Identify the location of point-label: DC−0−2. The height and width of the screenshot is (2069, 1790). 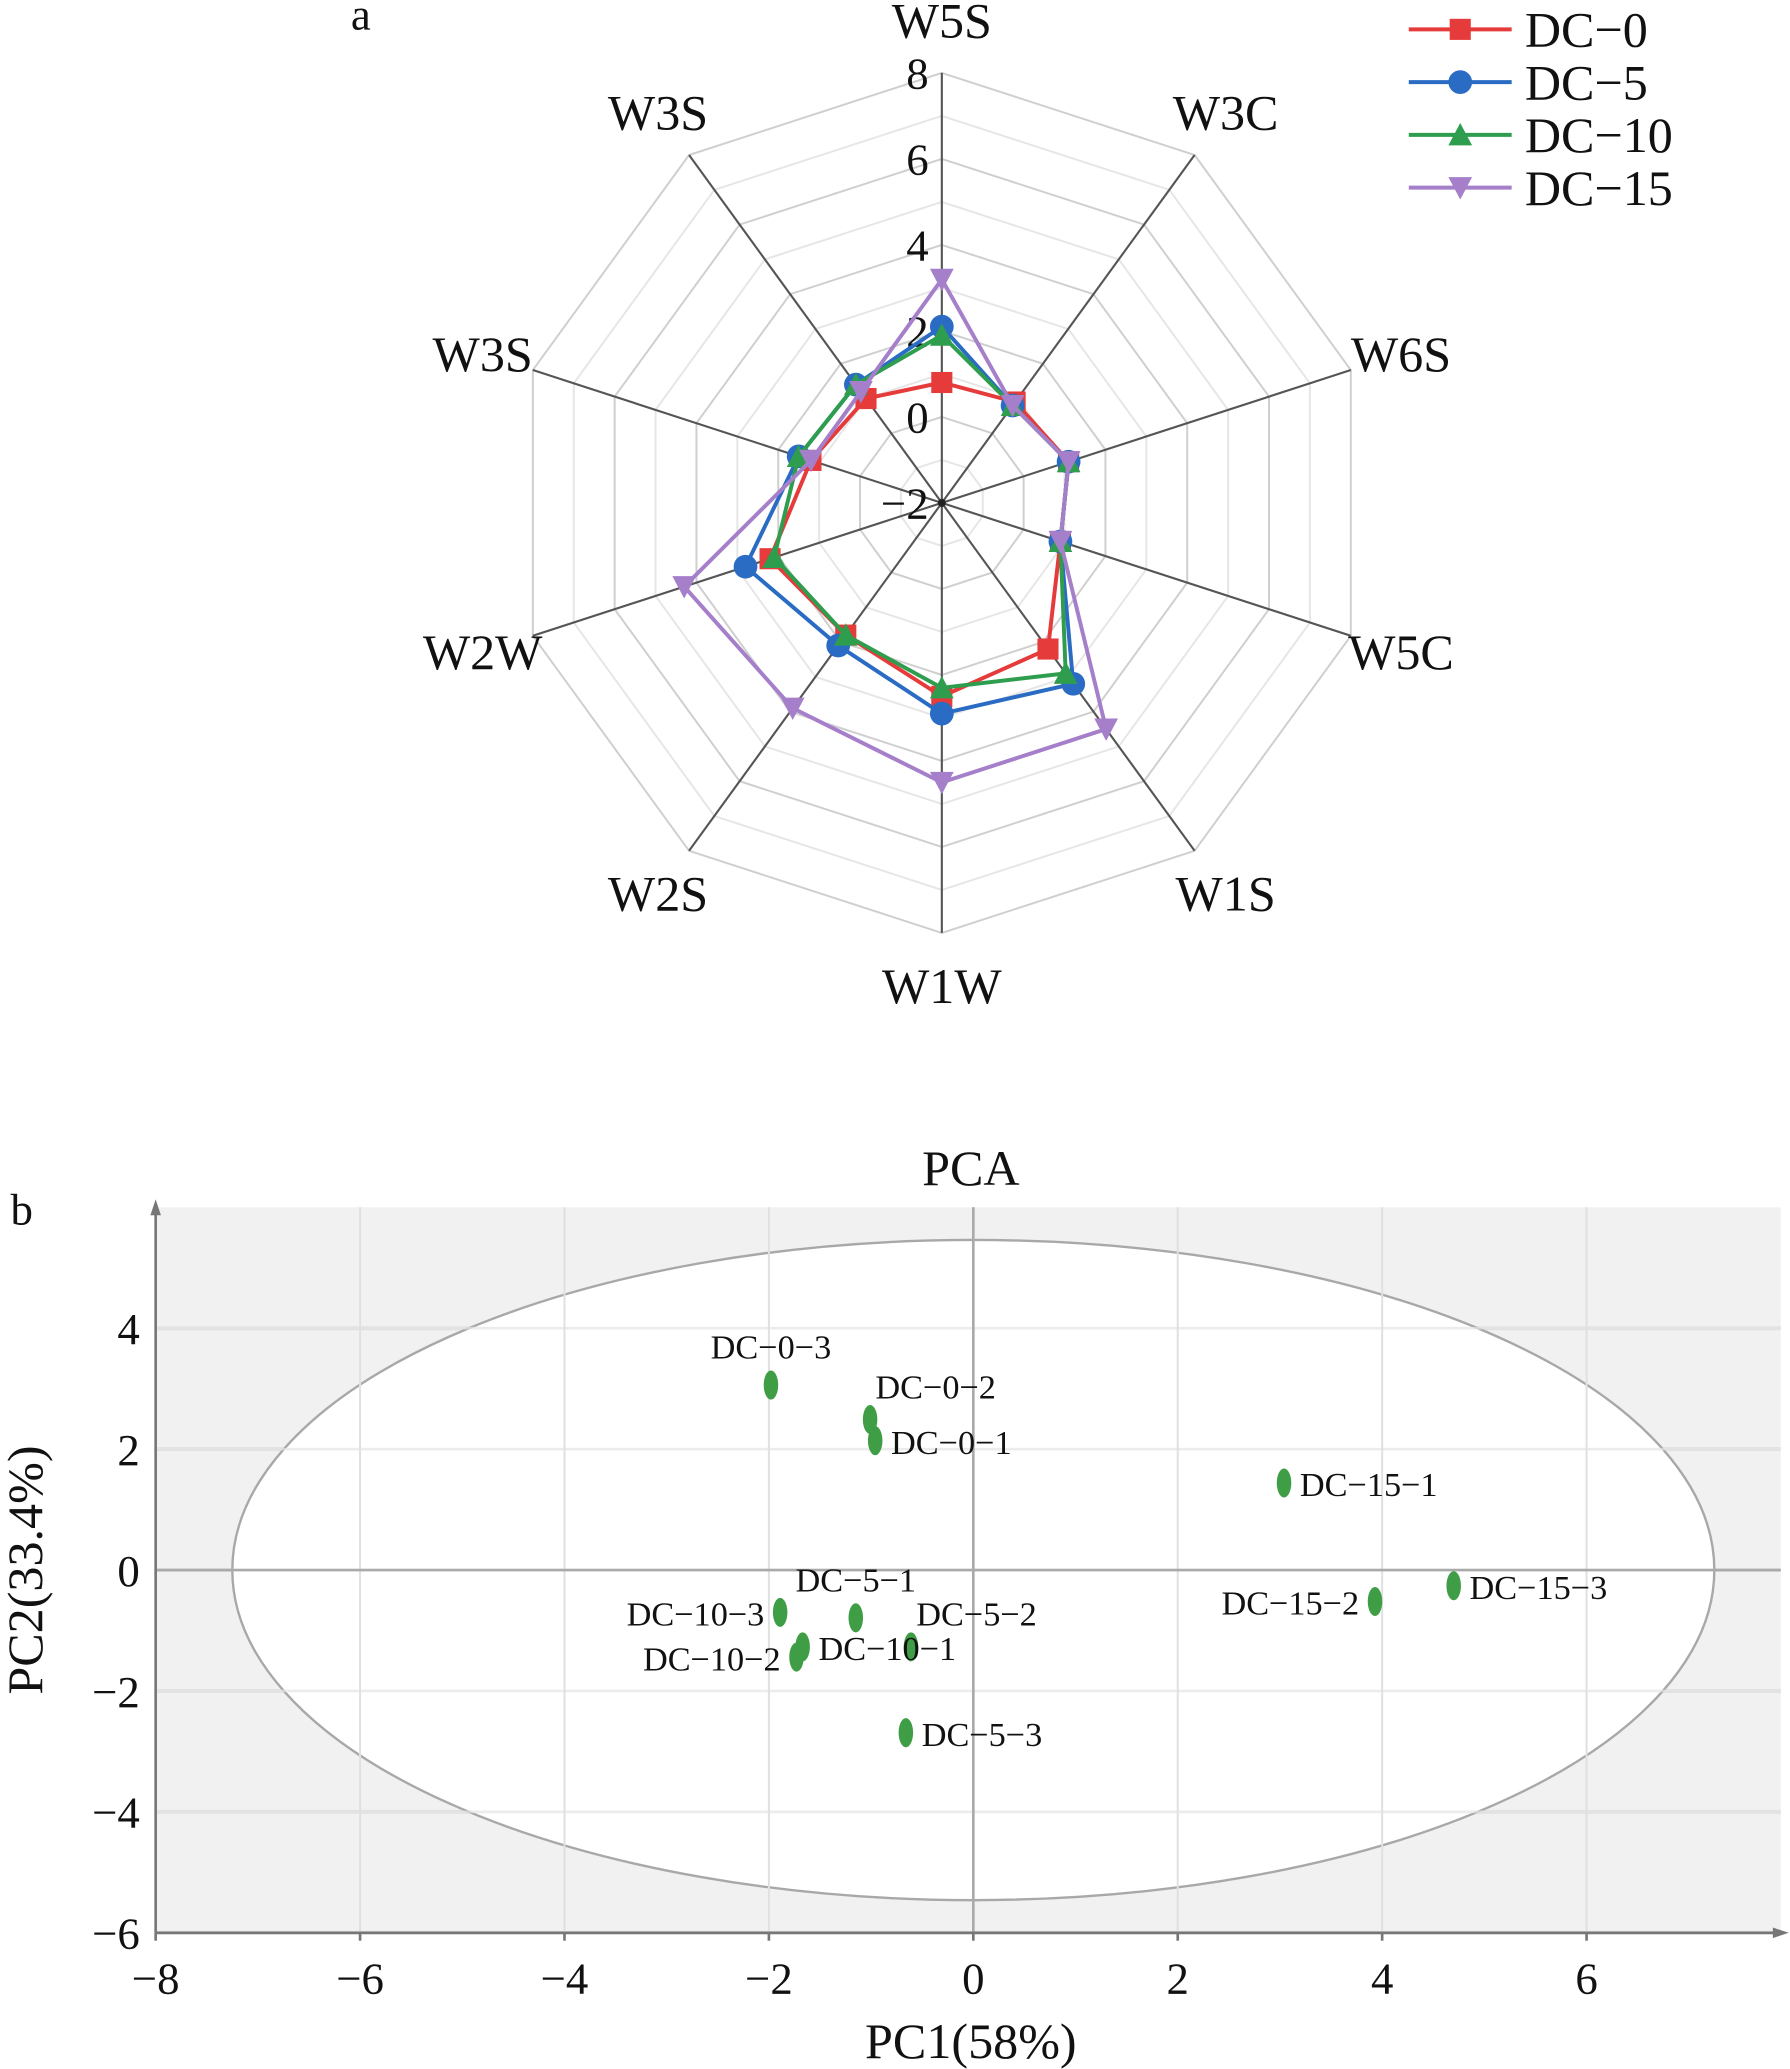
(935, 1387).